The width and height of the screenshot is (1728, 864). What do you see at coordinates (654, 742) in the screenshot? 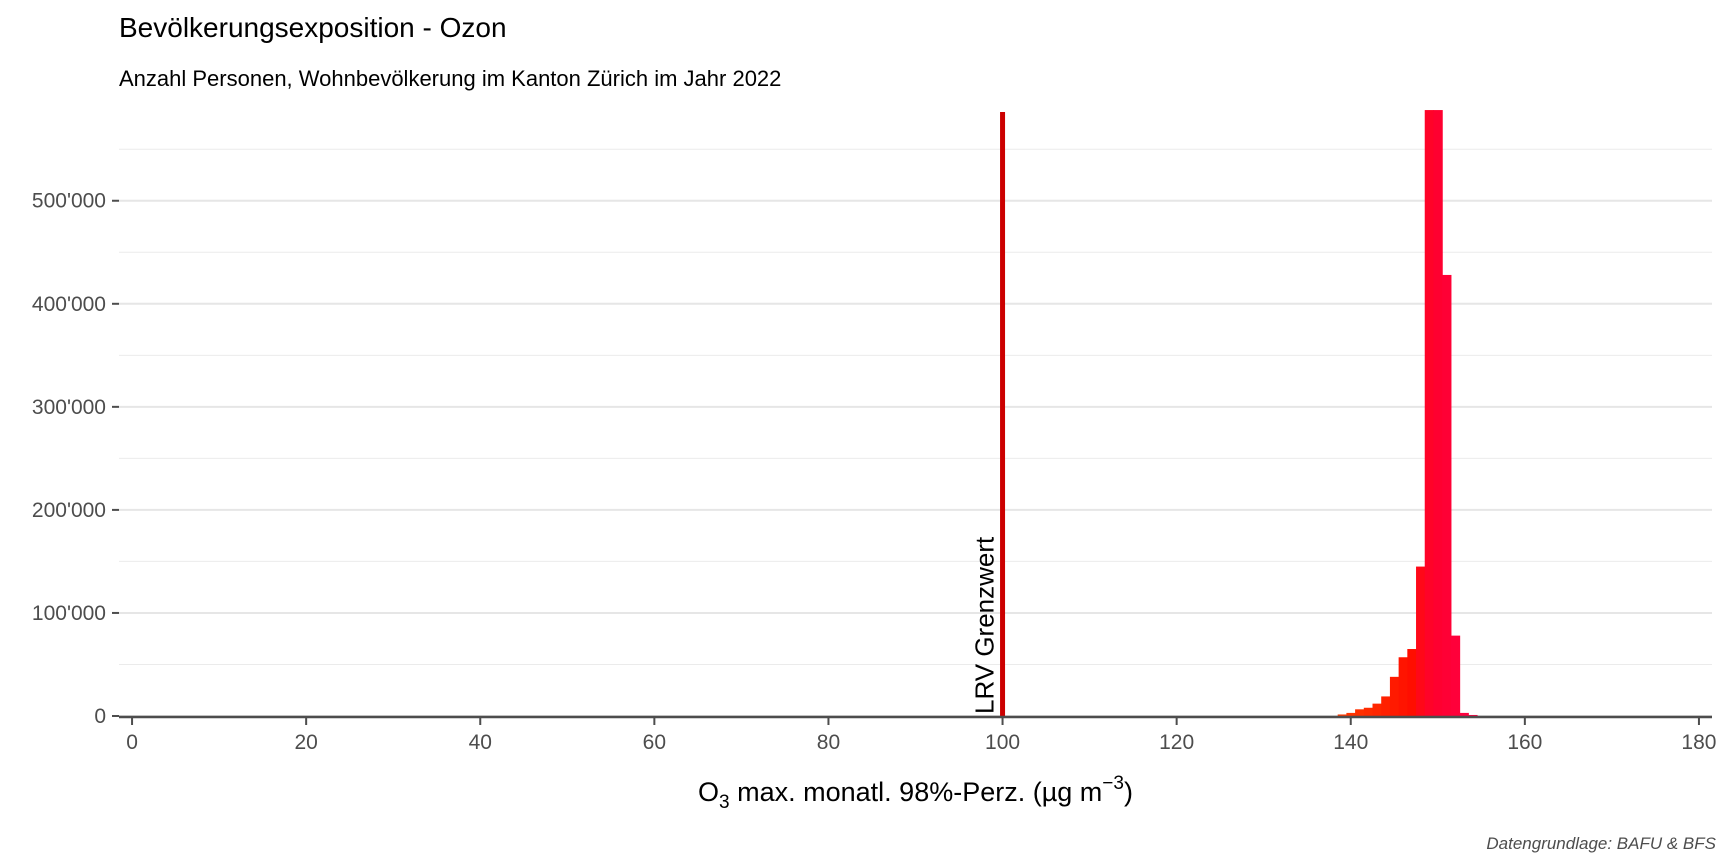
I see `x-tick-label: 60` at bounding box center [654, 742].